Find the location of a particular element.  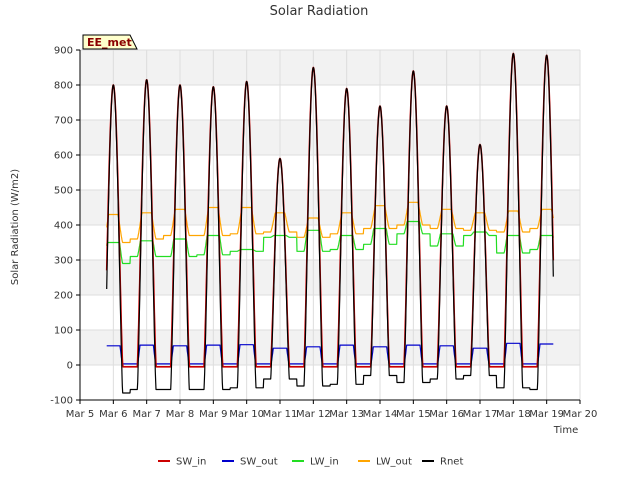

x-tick-label: Mar 14 is located at coordinates (380, 414).